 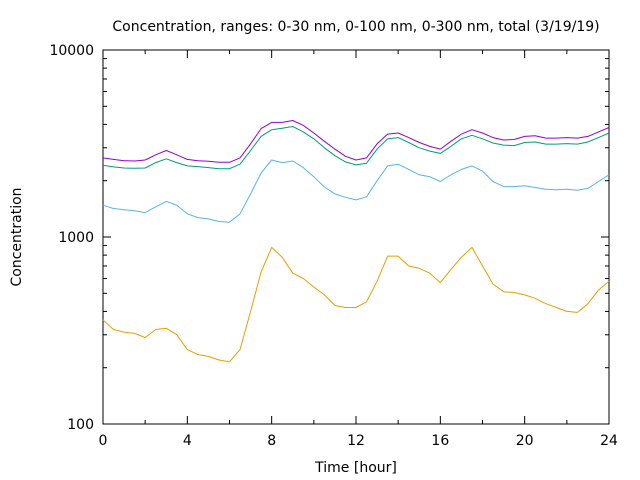 I want to click on x-tick-label: 12, so click(x=356, y=441).